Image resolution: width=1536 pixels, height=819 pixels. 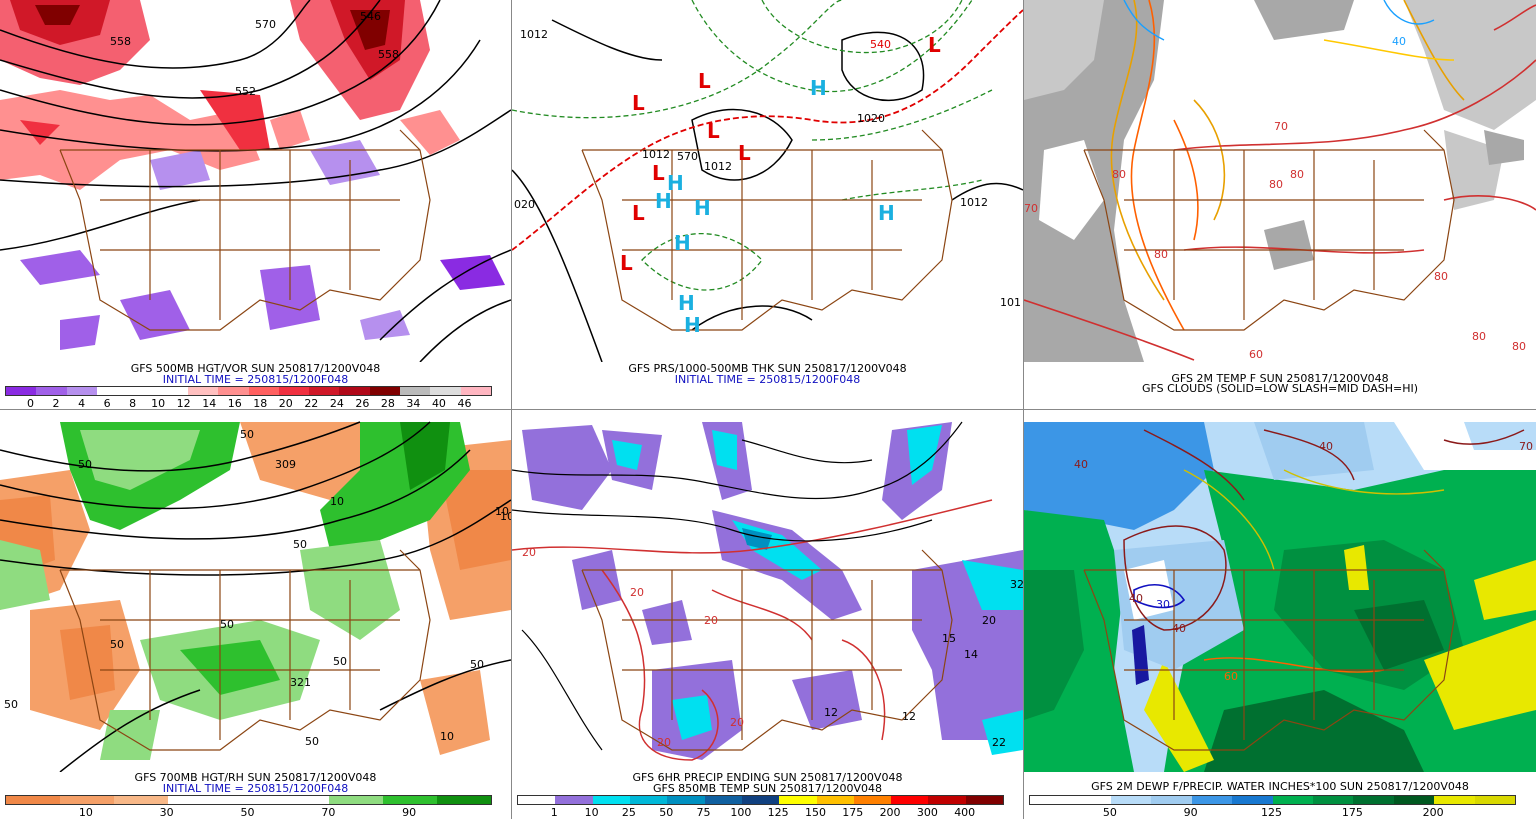 What do you see at coordinates (255, 788) in the screenshot?
I see `panel-4-init-time: INITIAL TIME = 250815/1200F048` at bounding box center [255, 788].